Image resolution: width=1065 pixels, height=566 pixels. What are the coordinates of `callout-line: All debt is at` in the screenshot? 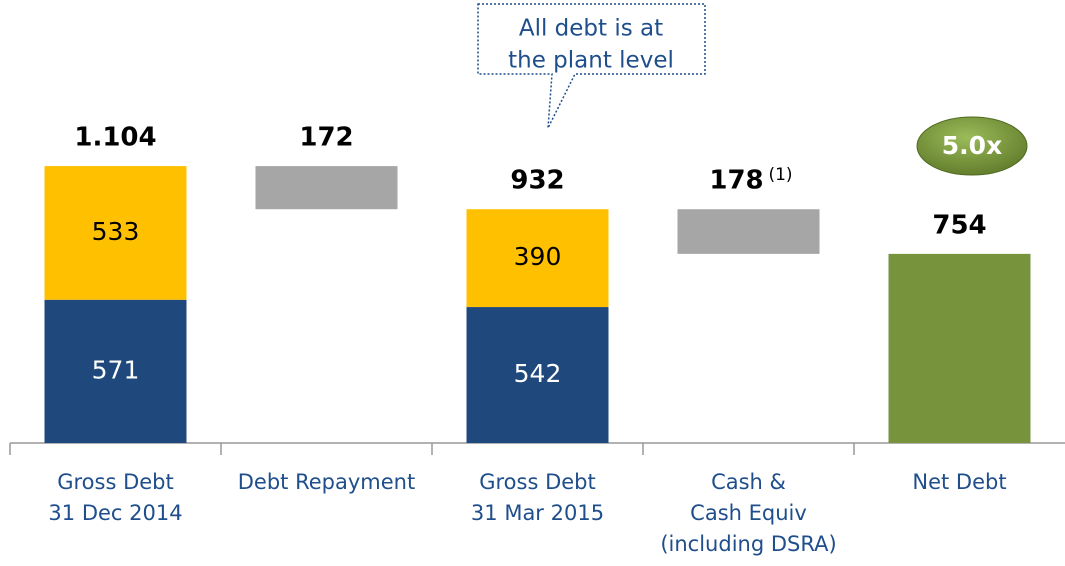 It's located at (591, 29).